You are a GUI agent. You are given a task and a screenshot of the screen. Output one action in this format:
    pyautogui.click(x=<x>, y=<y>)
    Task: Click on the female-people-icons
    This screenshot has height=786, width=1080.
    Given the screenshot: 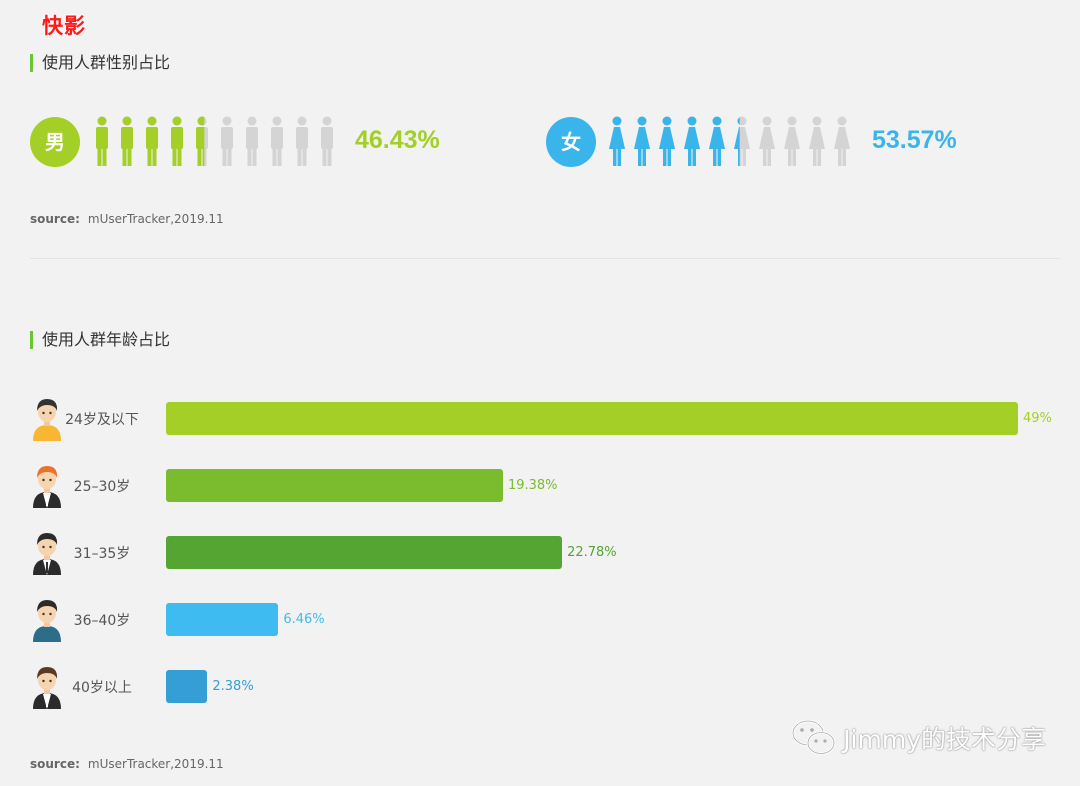 What is the action you would take?
    pyautogui.click(x=729, y=141)
    